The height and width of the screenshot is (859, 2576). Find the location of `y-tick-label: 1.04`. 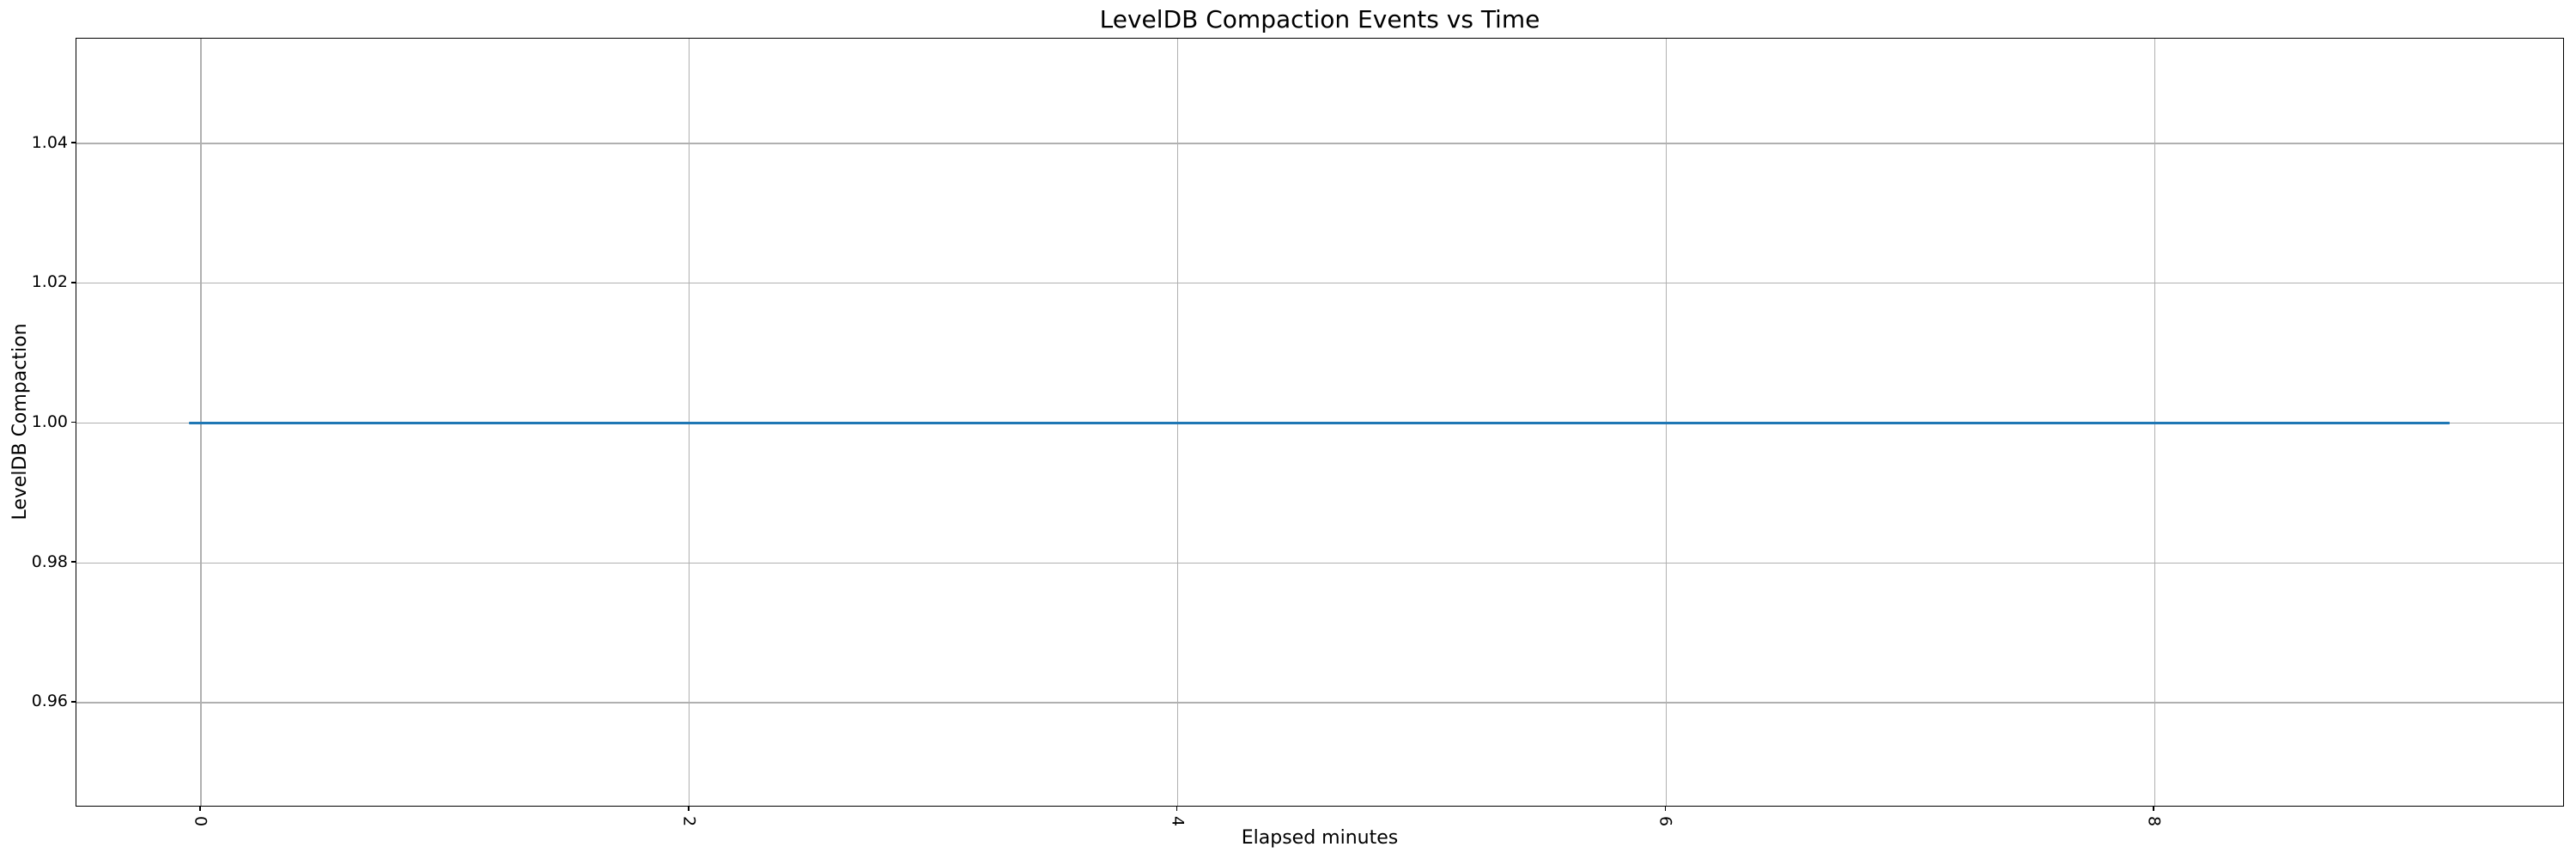

y-tick-label: 1.04 is located at coordinates (49, 142).